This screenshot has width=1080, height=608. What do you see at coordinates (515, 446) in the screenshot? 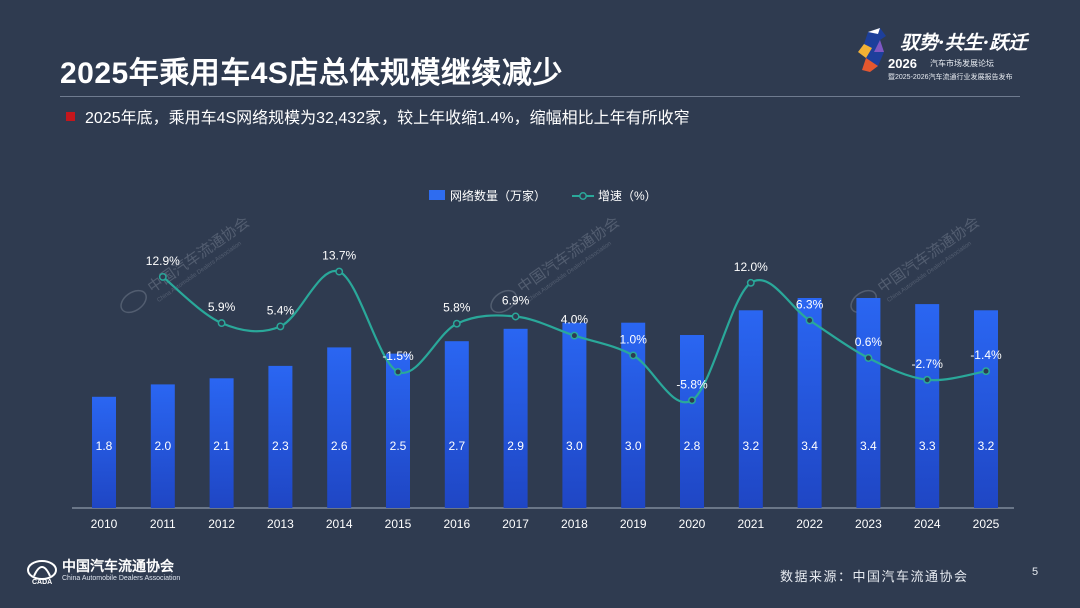
I see `bar-label-2017: 2.9` at bounding box center [515, 446].